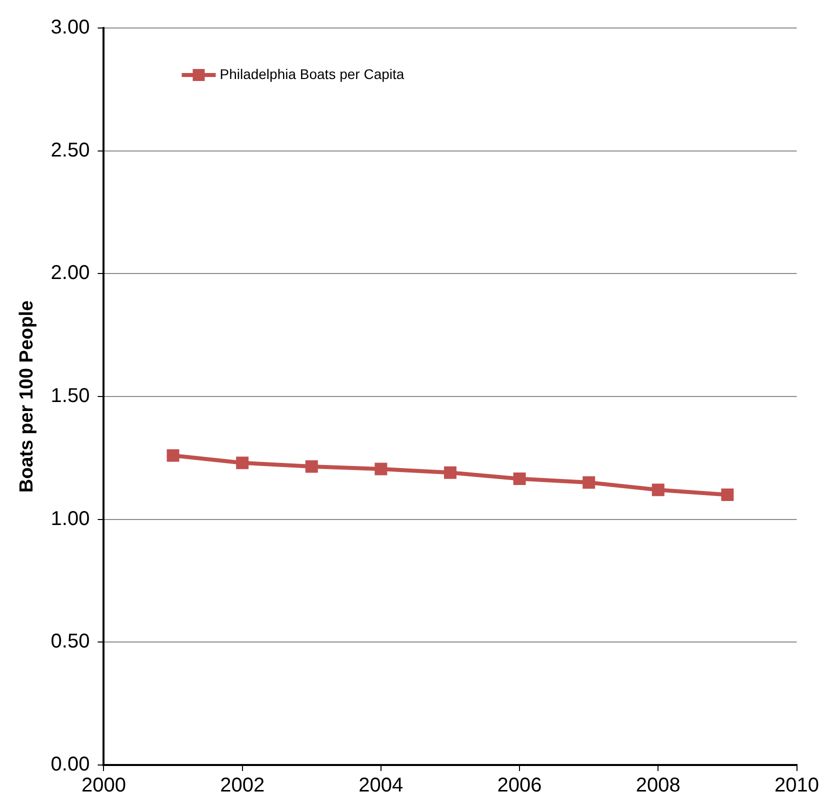 This screenshot has height=809, width=830. What do you see at coordinates (70, 641) in the screenshot?
I see `y-tick-label: 0.50` at bounding box center [70, 641].